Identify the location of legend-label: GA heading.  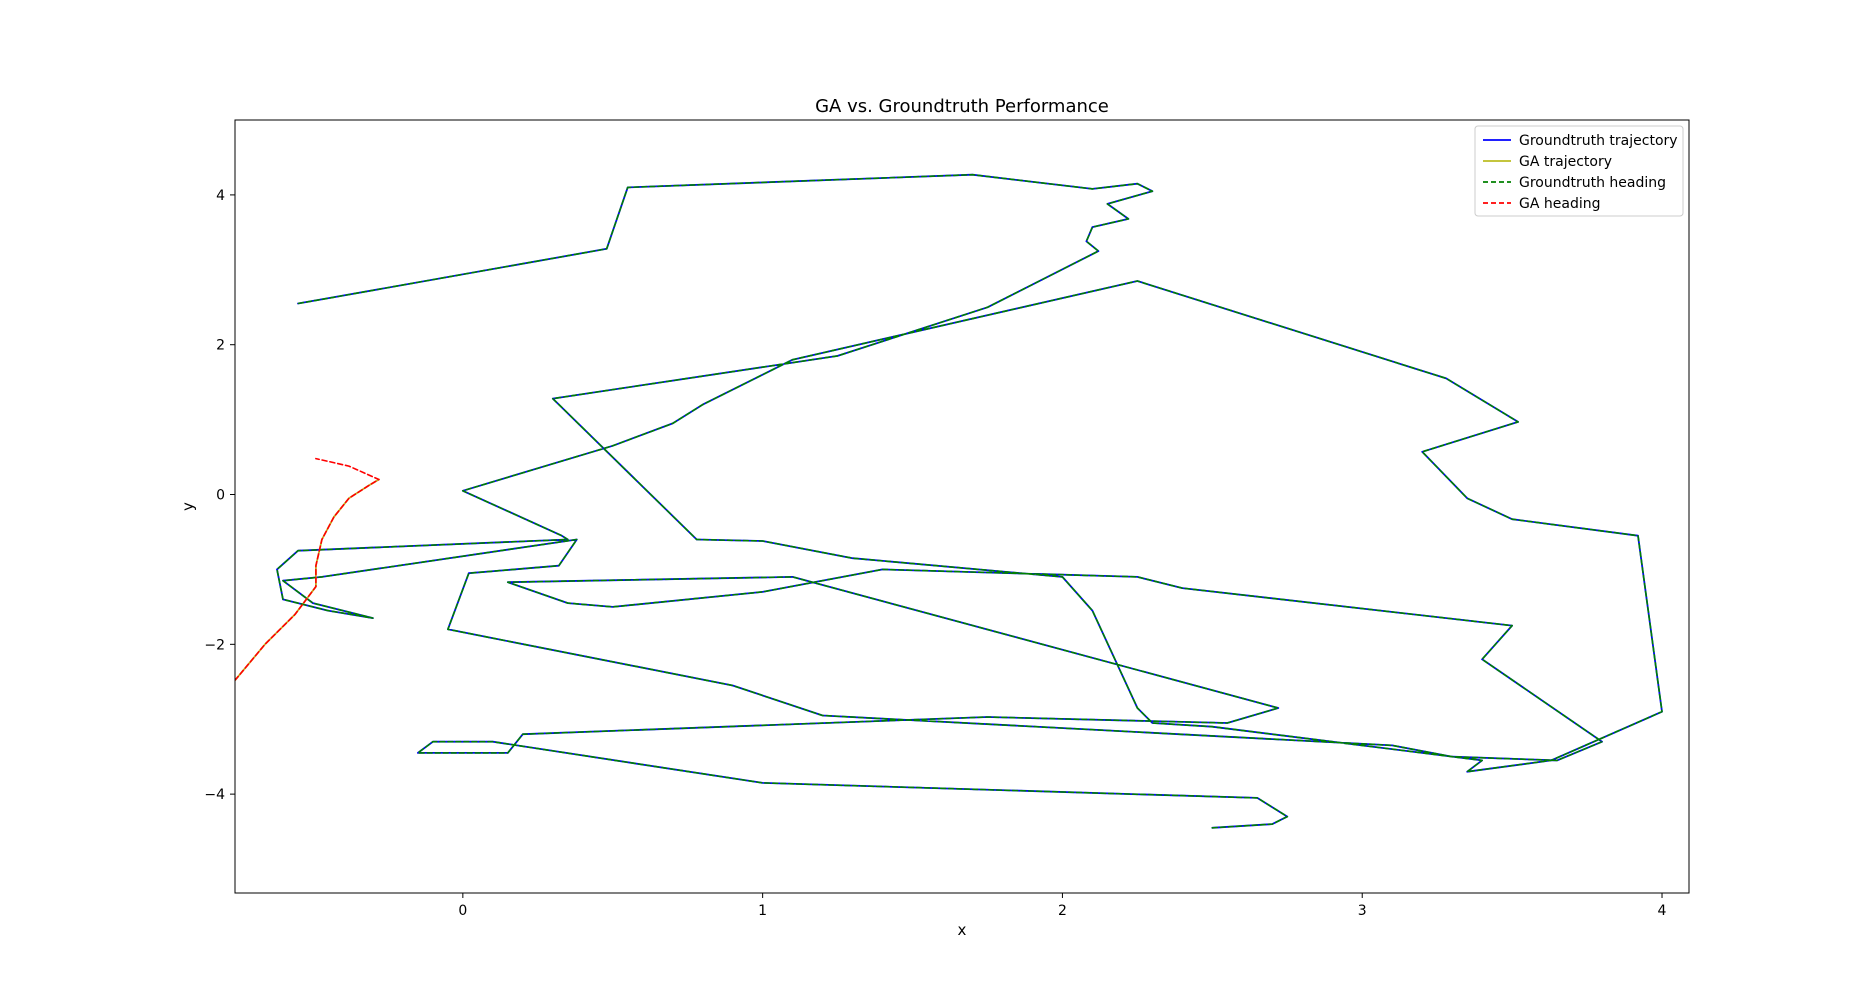
(1559, 204).